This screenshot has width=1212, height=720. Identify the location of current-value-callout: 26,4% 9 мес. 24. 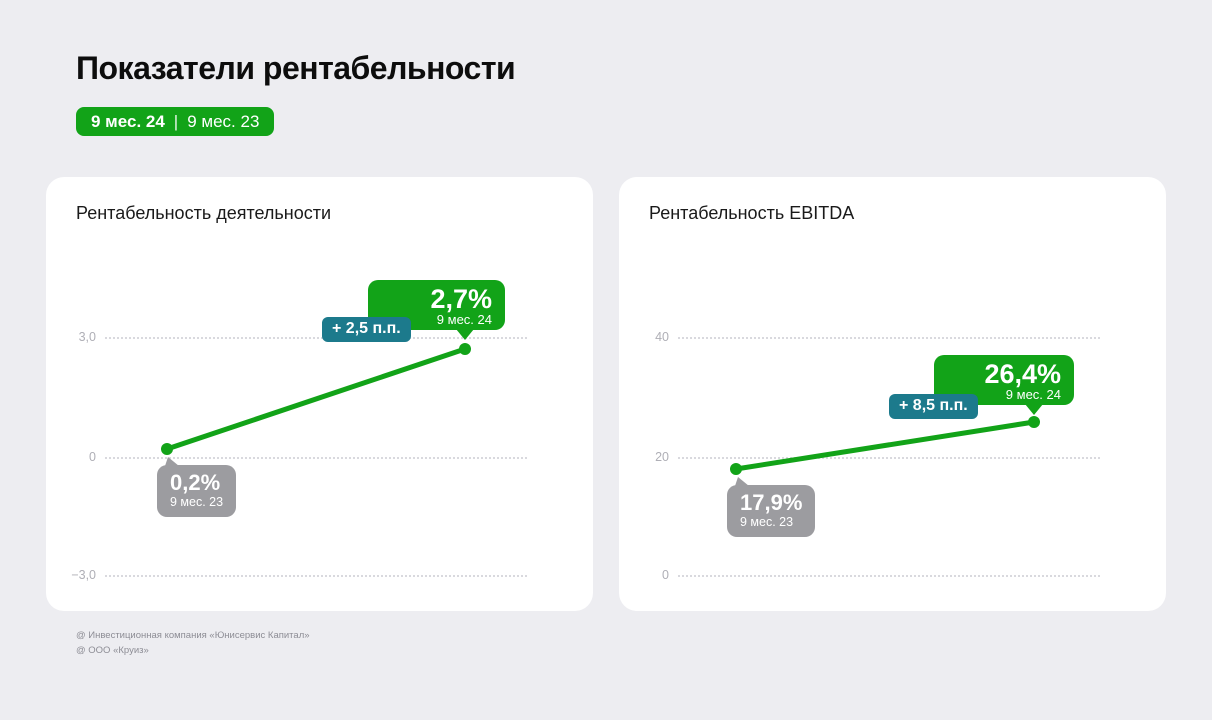
(1004, 385).